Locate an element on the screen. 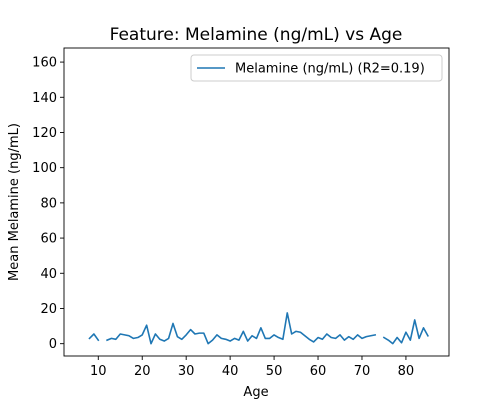 This screenshot has width=500, height=404. y-tick-label: 100 is located at coordinates (44, 168).